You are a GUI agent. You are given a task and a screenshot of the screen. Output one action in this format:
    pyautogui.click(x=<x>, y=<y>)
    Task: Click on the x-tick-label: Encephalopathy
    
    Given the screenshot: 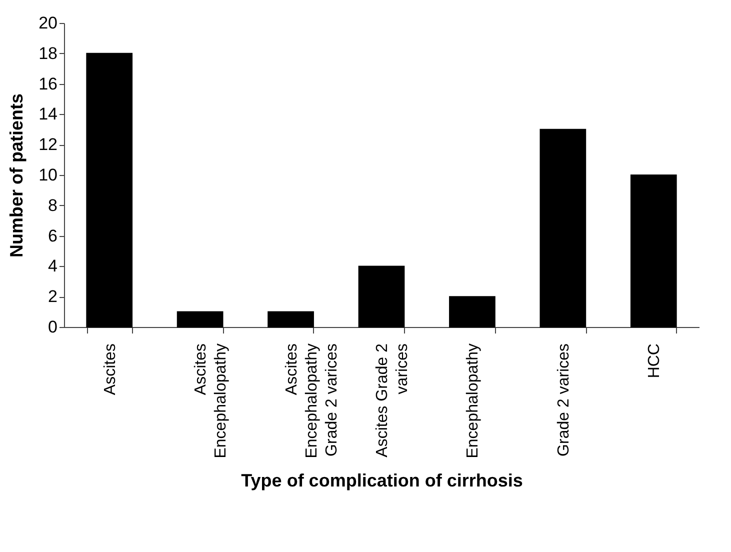 What is the action you would take?
    pyautogui.click(x=473, y=401)
    